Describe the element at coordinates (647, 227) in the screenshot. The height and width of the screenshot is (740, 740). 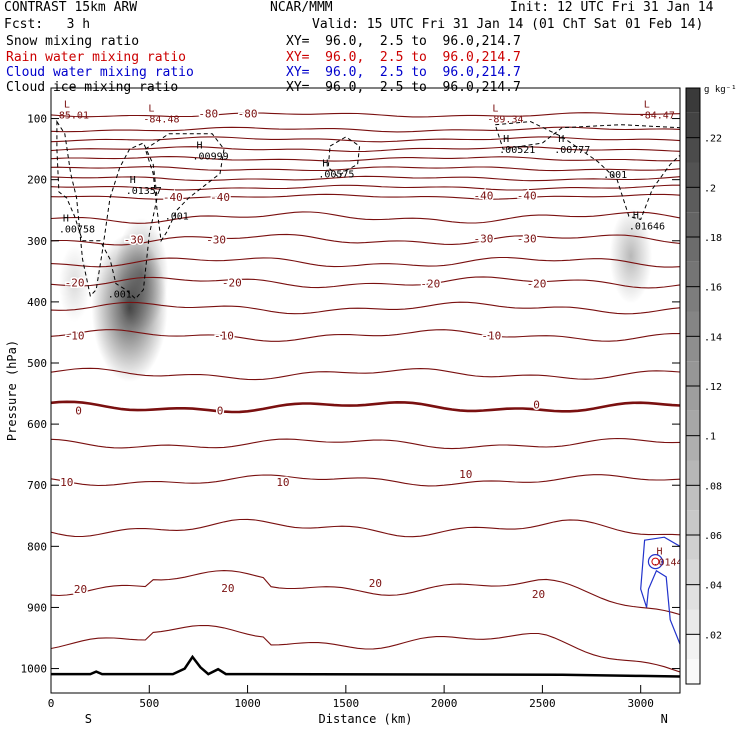
I see `extremum-value-10: .01646` at that location.